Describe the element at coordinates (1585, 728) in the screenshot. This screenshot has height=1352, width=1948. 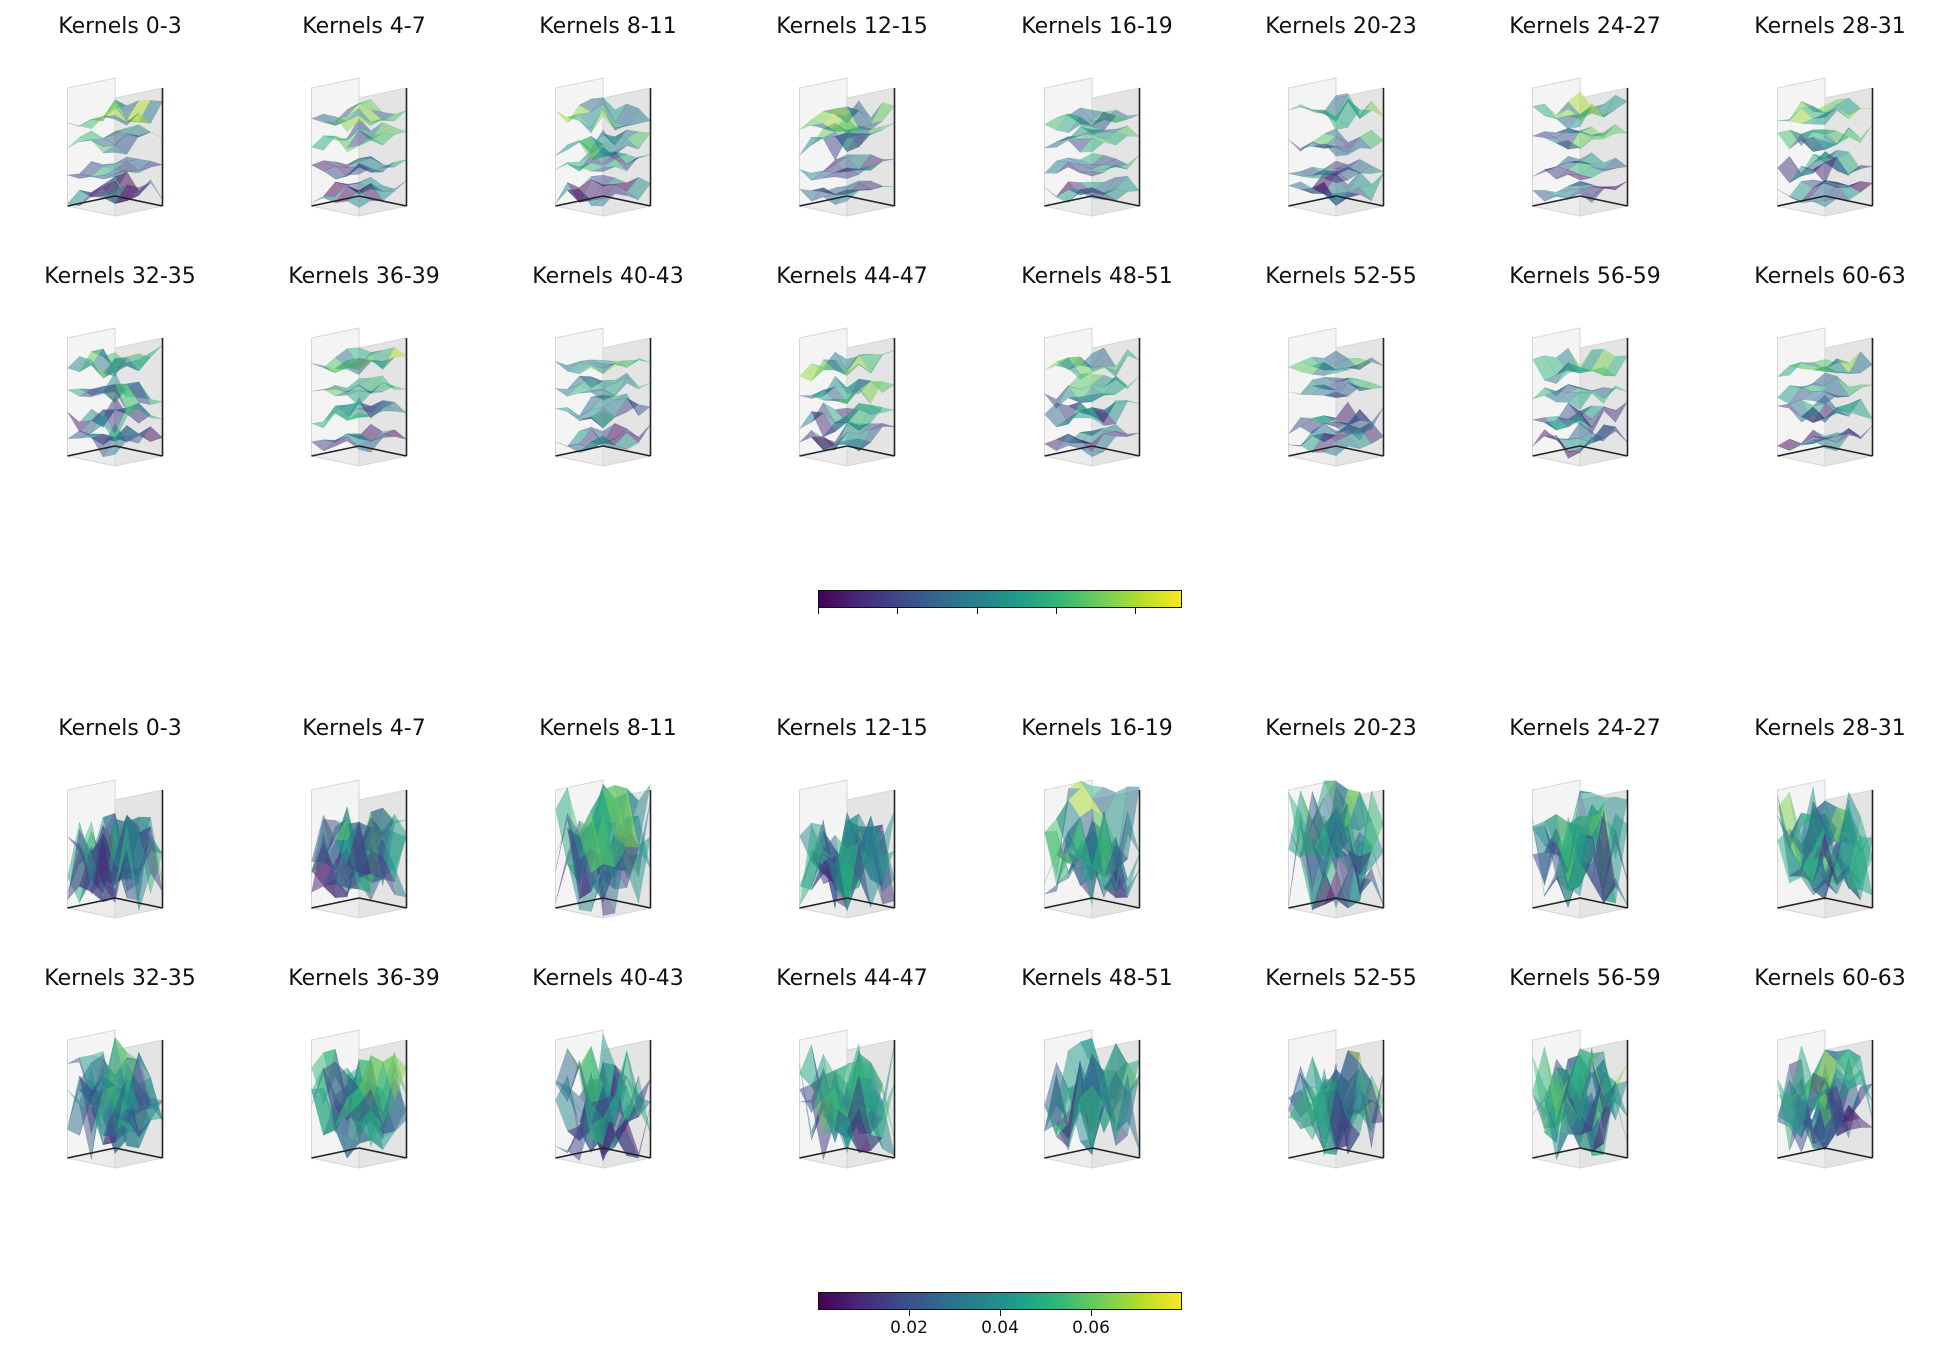
I see `panel-title: Kernels 24-27` at that location.